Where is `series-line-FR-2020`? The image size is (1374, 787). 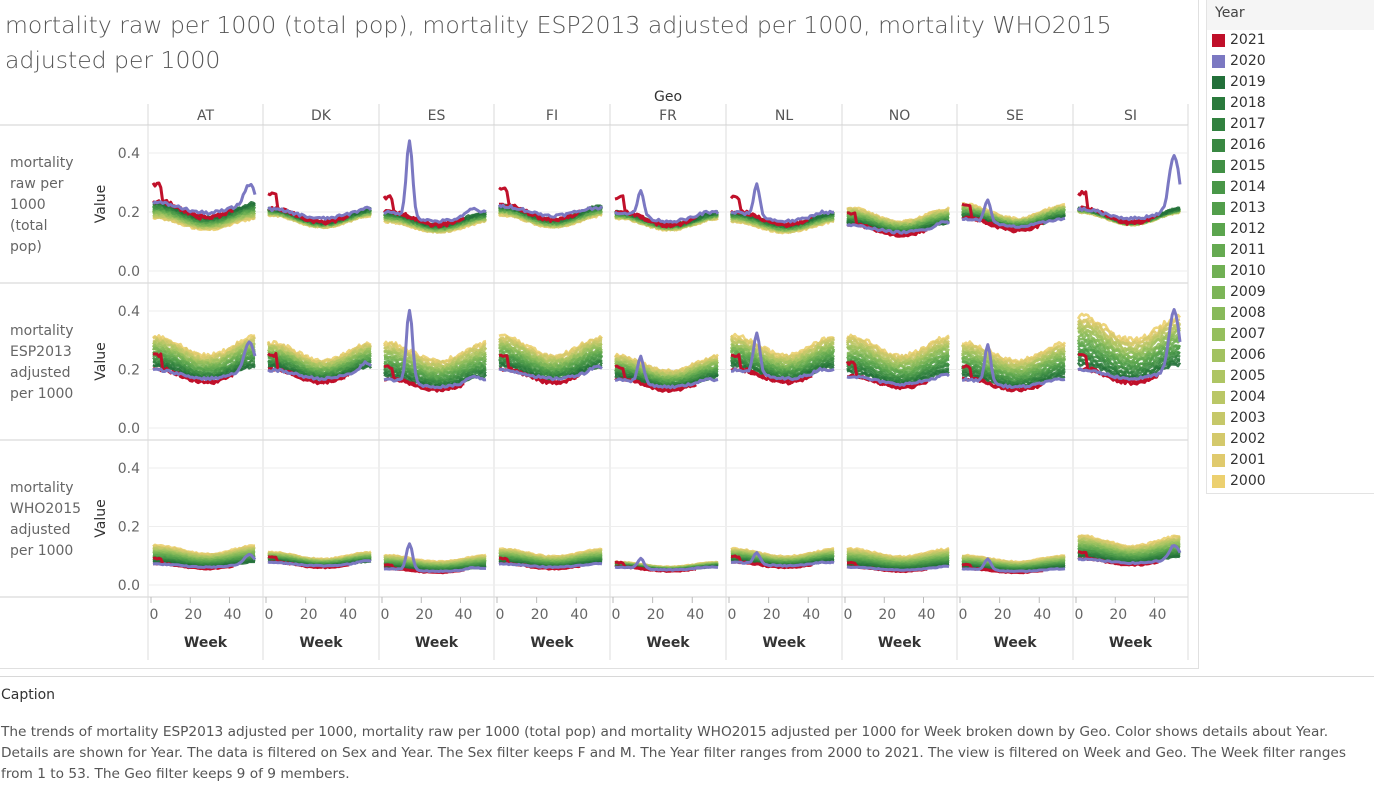
series-line-FR-2020 is located at coordinates (666, 564).